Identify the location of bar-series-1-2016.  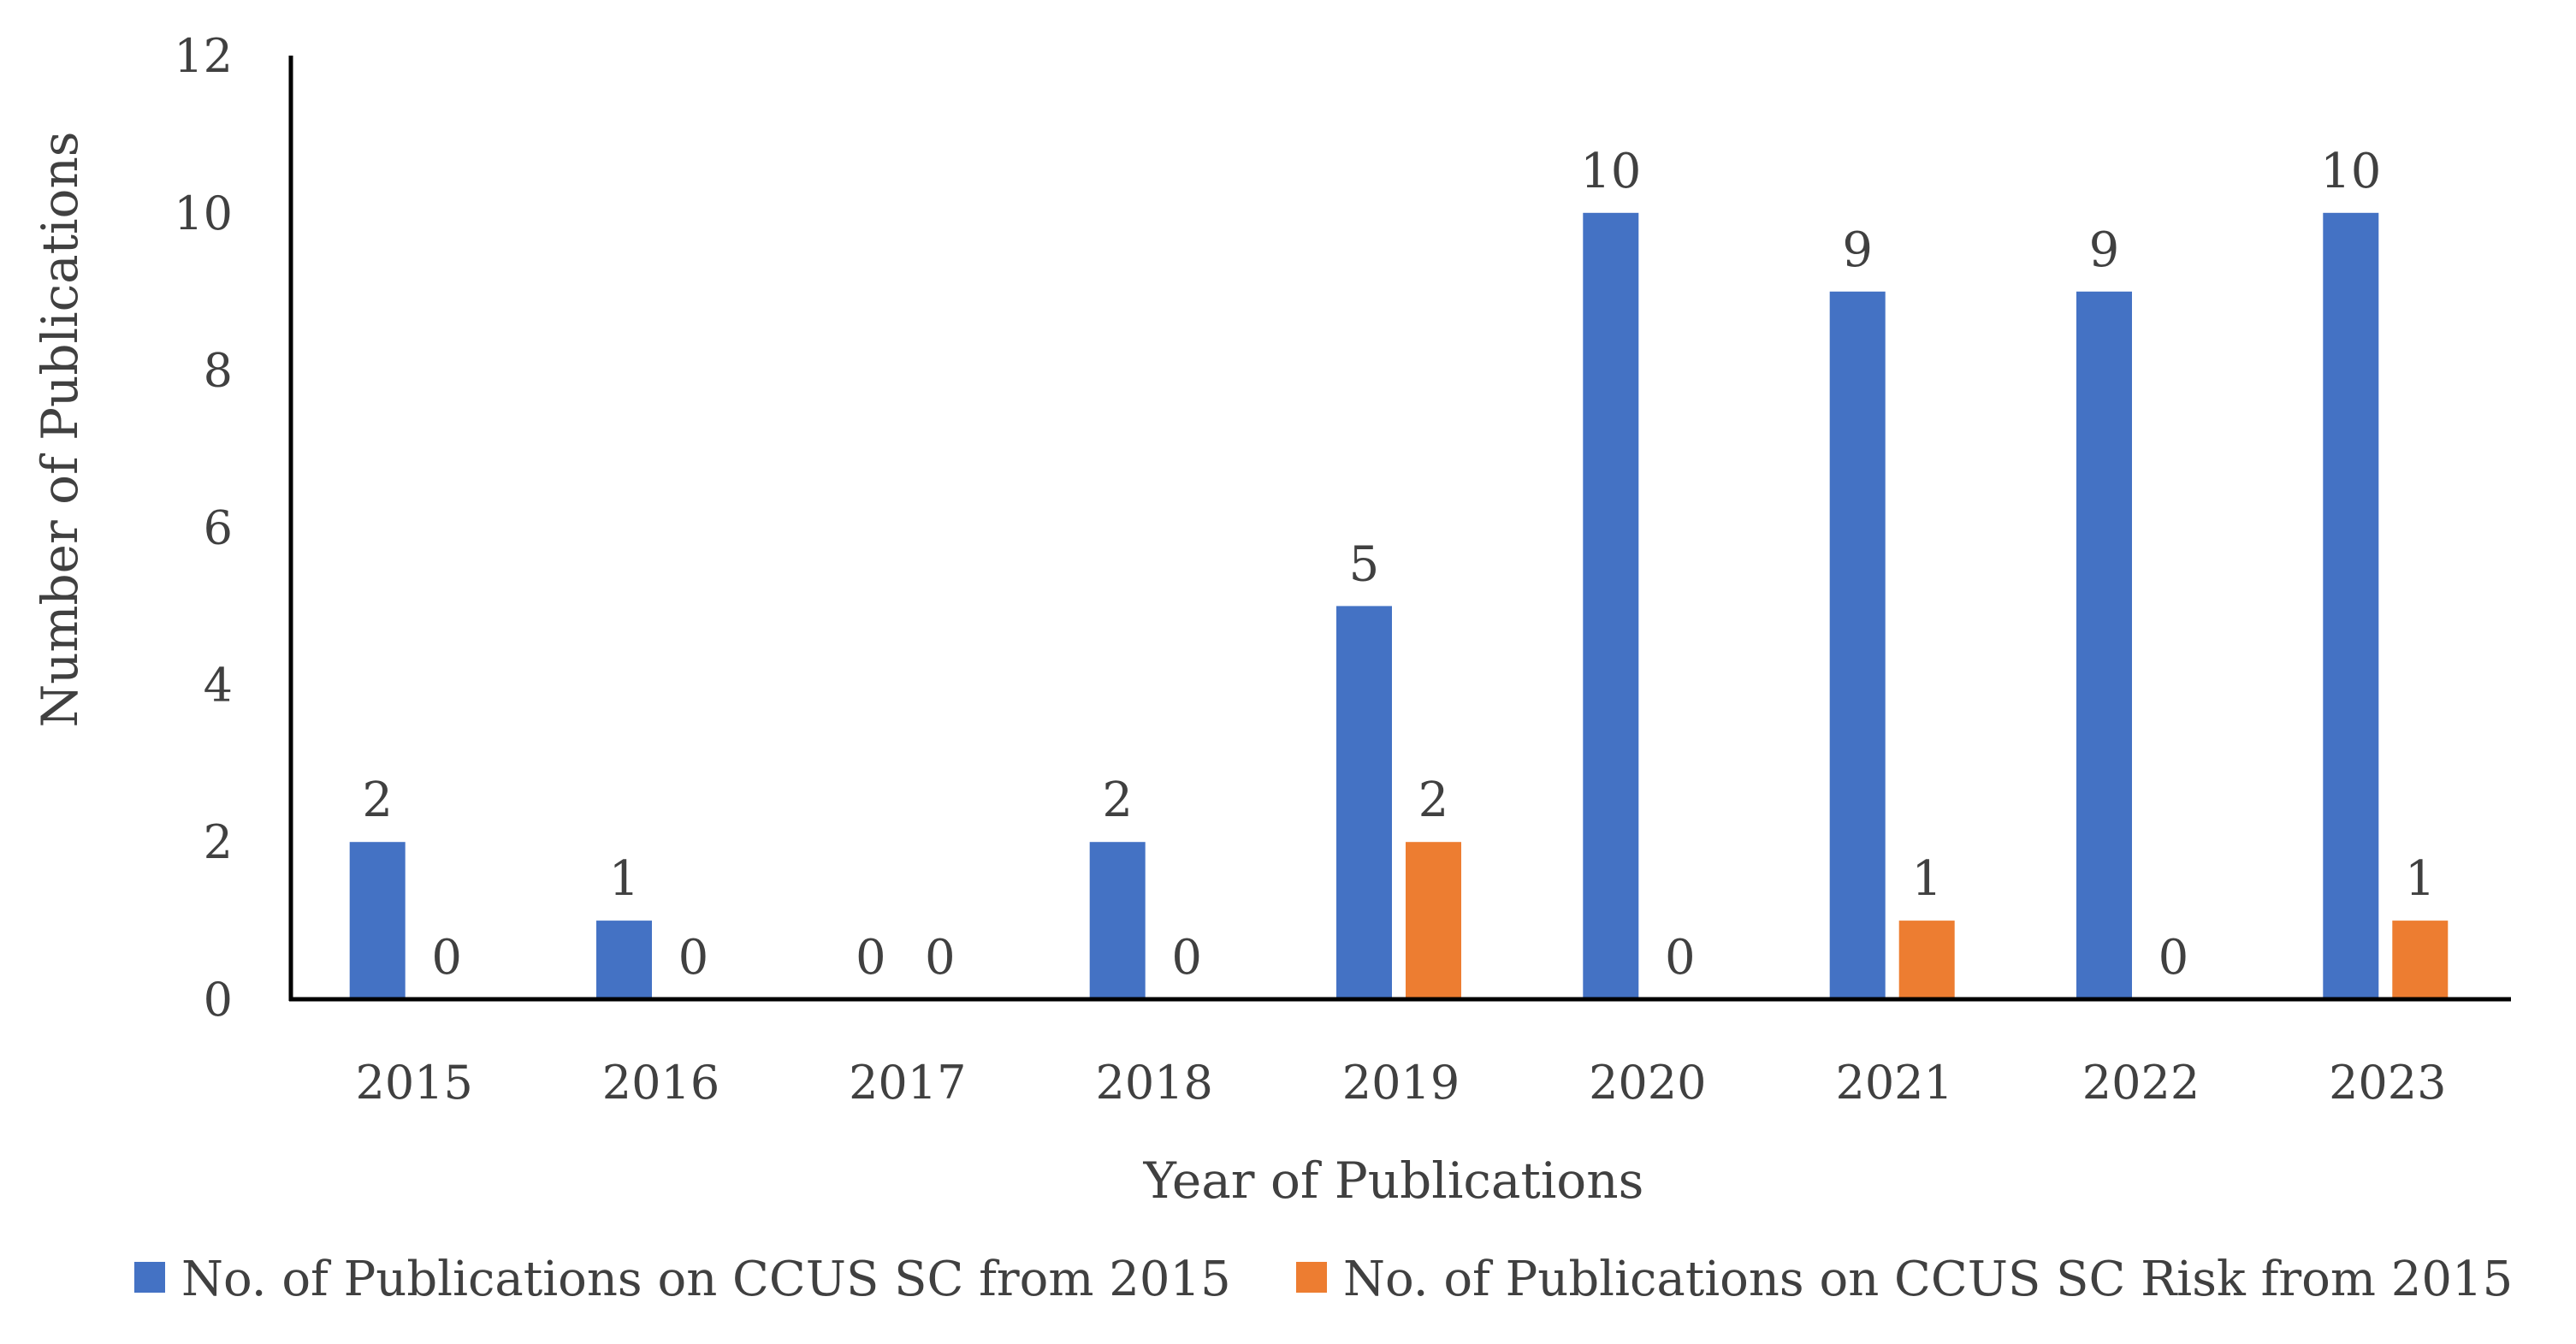
(624, 960).